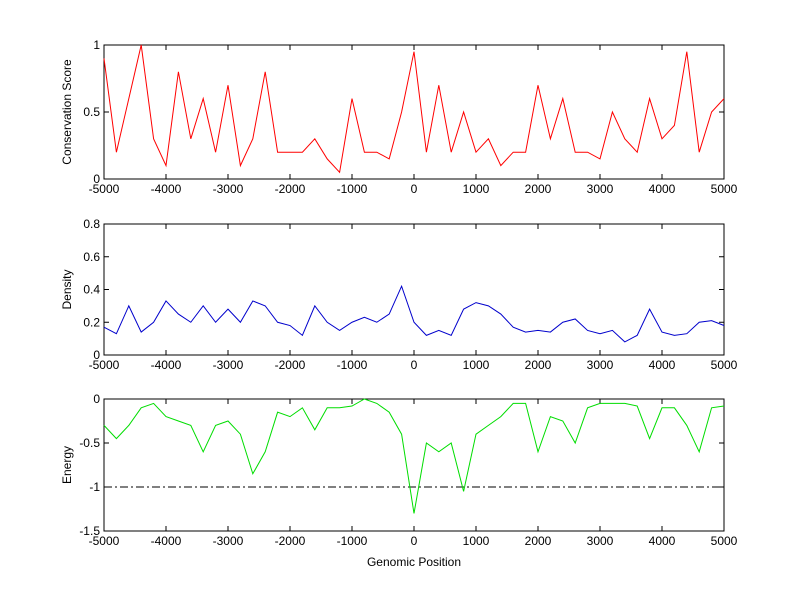  Describe the element at coordinates (67, 112) in the screenshot. I see `y-axis-label: Conservation Score` at that location.